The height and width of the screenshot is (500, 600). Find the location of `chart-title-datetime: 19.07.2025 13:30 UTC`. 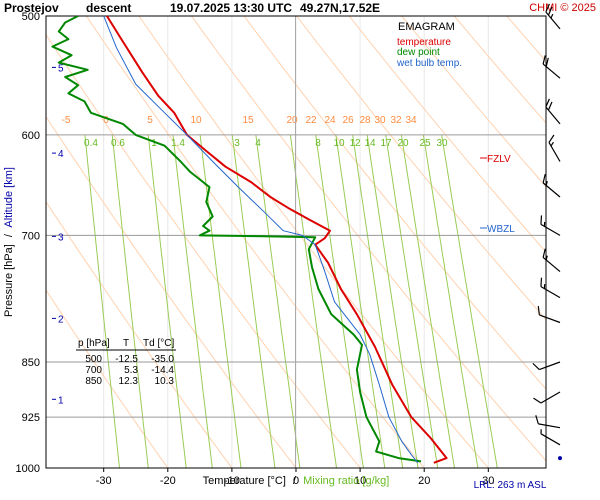

chart-title-datetime: 19.07.2025 13:30 UTC is located at coordinates (231, 8).